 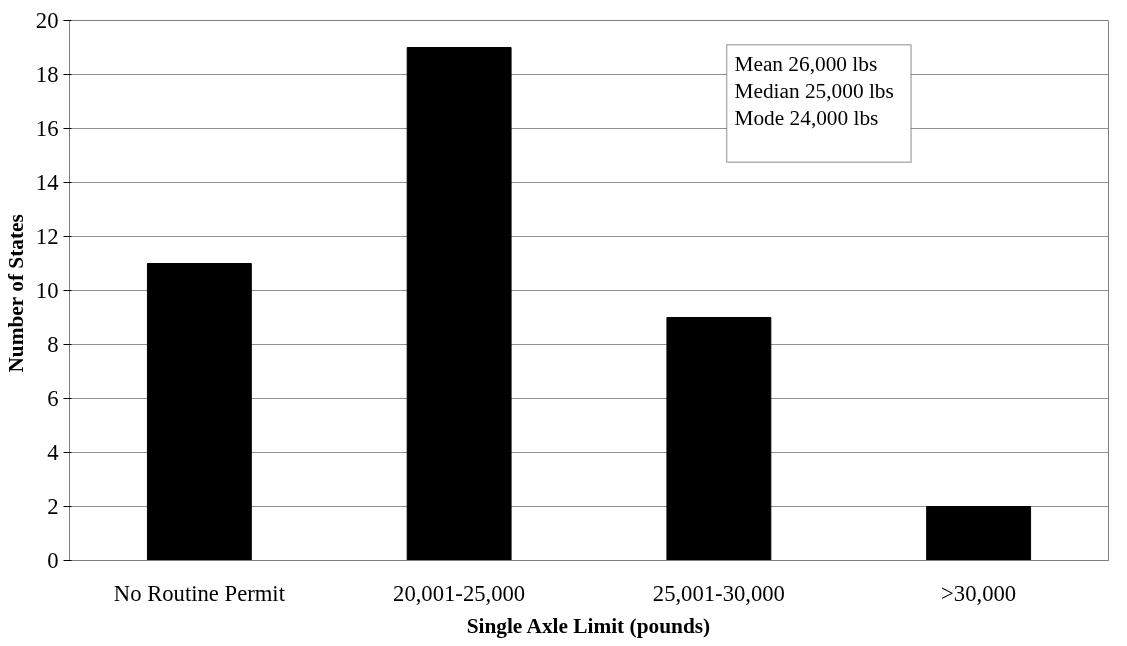 What do you see at coordinates (806, 63) in the screenshot?
I see `annotation: Mean 26,000 lbs` at bounding box center [806, 63].